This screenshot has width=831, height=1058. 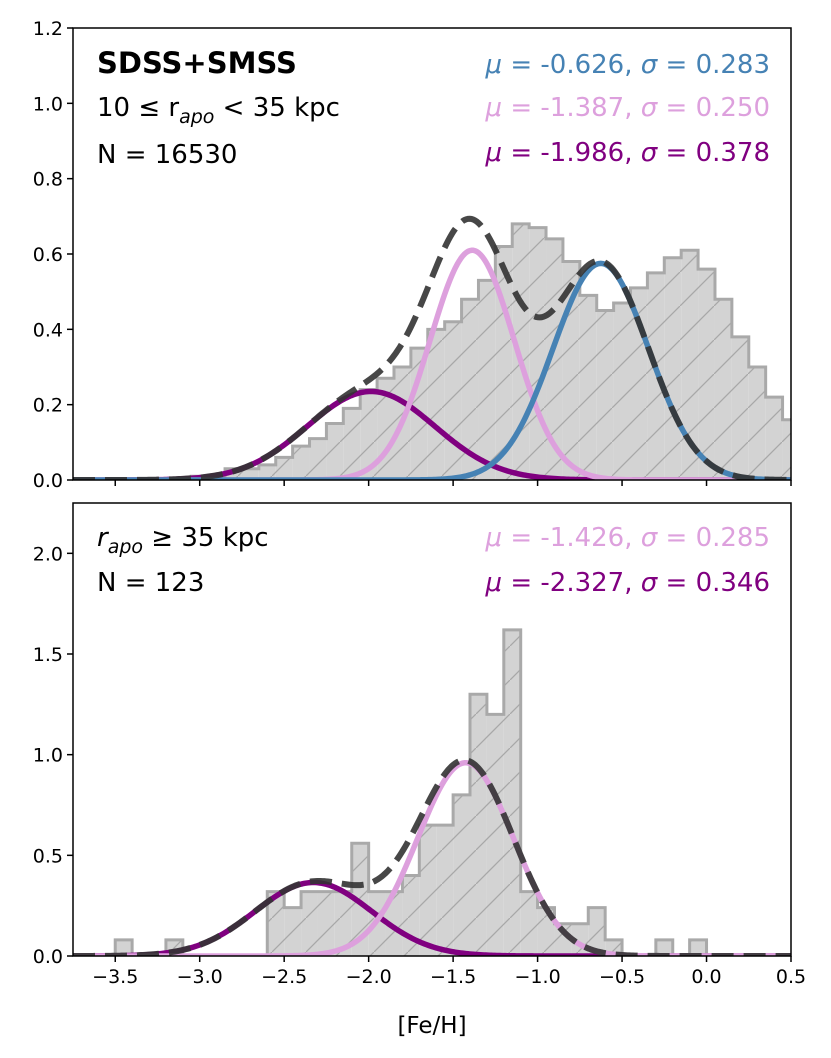 I want to click on x-tick-label: −0.5, so click(x=622, y=977).